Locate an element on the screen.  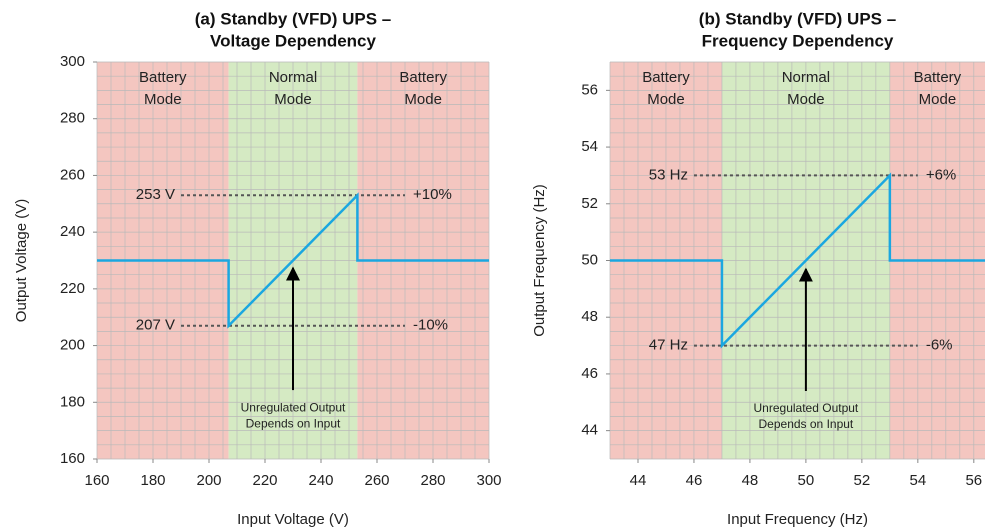
y-tick-label: 44 is located at coordinates (589, 430).